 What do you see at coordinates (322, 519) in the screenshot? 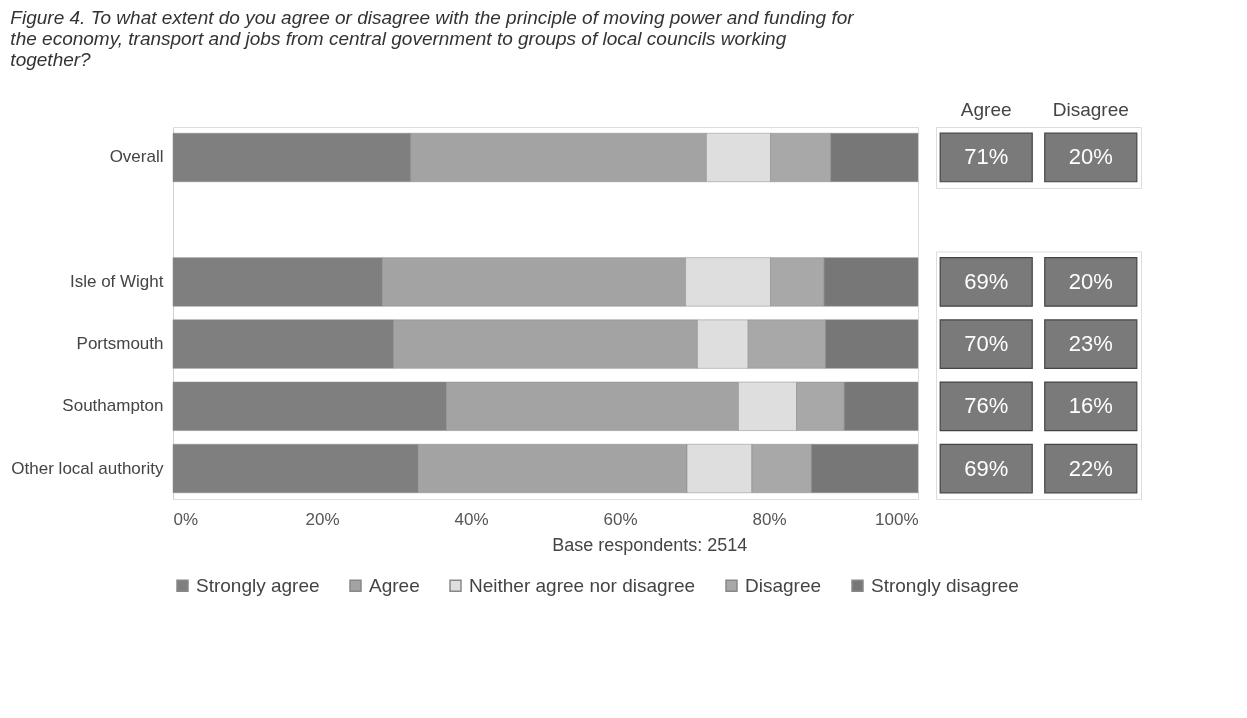
I see `x-tick-label: 20%` at bounding box center [322, 519].